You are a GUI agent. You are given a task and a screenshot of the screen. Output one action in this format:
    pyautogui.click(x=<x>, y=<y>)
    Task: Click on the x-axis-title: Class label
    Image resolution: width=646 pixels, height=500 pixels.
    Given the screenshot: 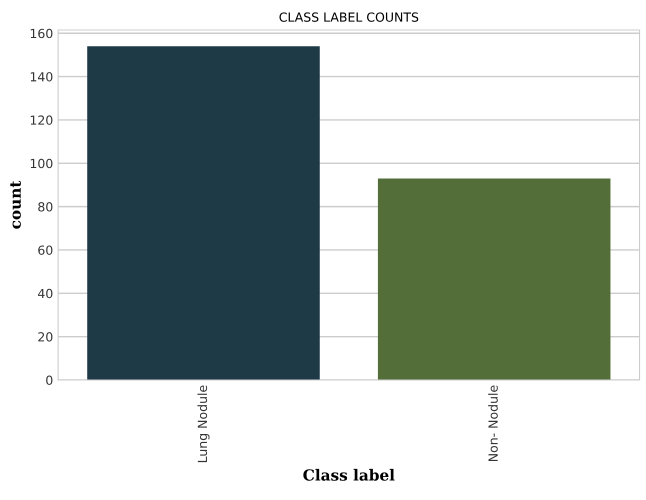 What is the action you would take?
    pyautogui.click(x=349, y=474)
    